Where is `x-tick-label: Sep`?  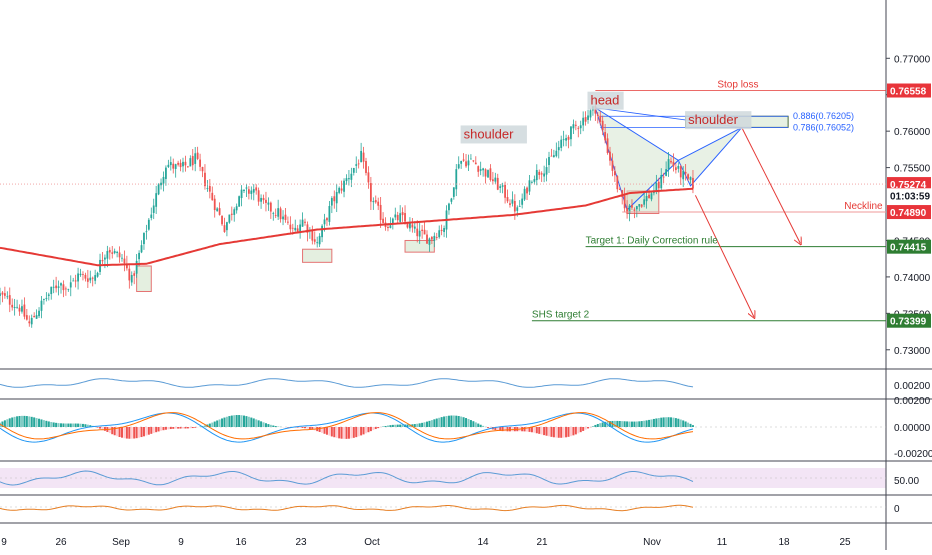 x-tick-label: Sep is located at coordinates (121, 542).